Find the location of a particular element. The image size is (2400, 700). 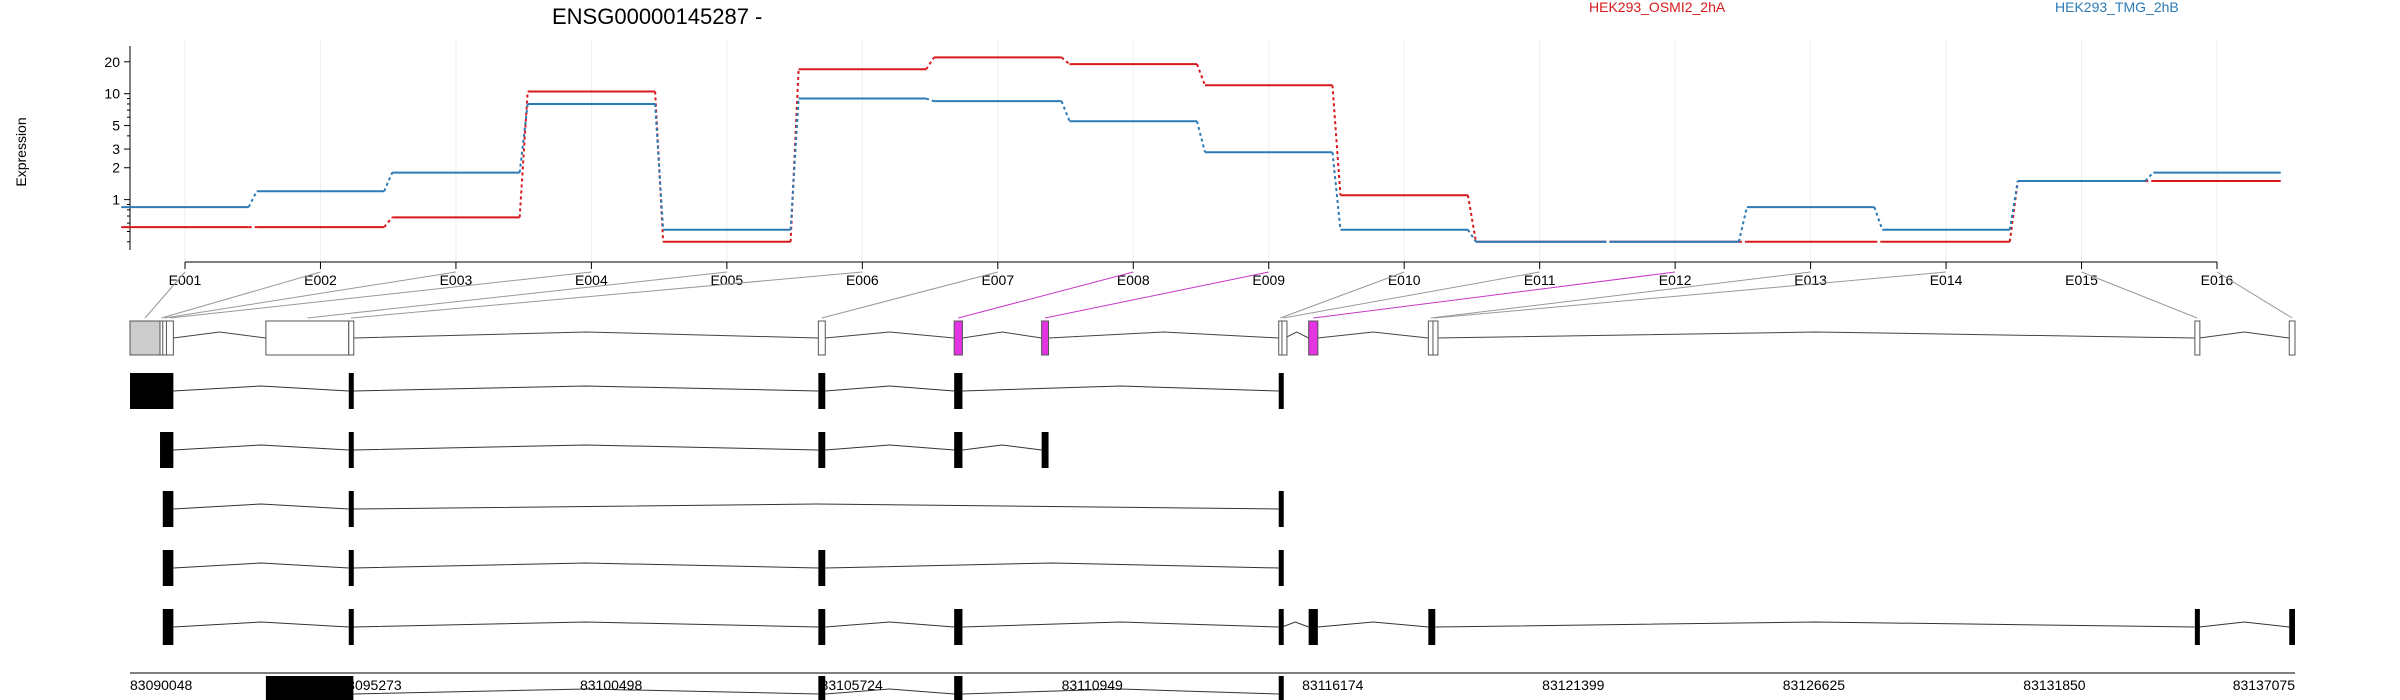

exon-box-e014 is located at coordinates (1435, 338).